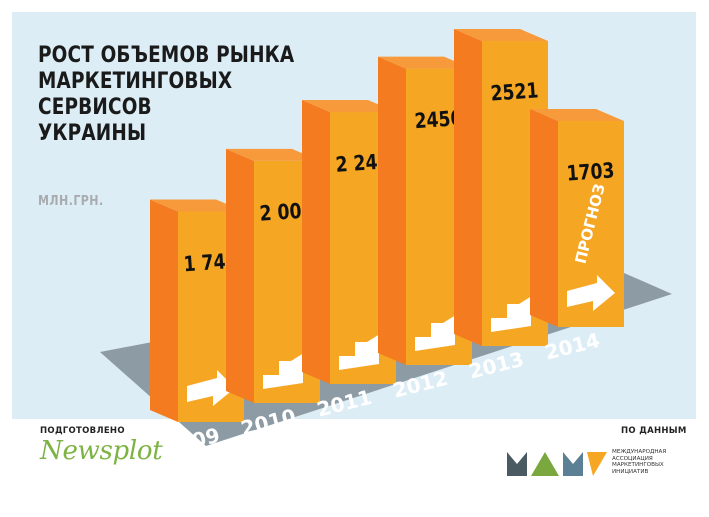  What do you see at coordinates (544, 218) in the screenshot?
I see `bar-side-2014` at bounding box center [544, 218].